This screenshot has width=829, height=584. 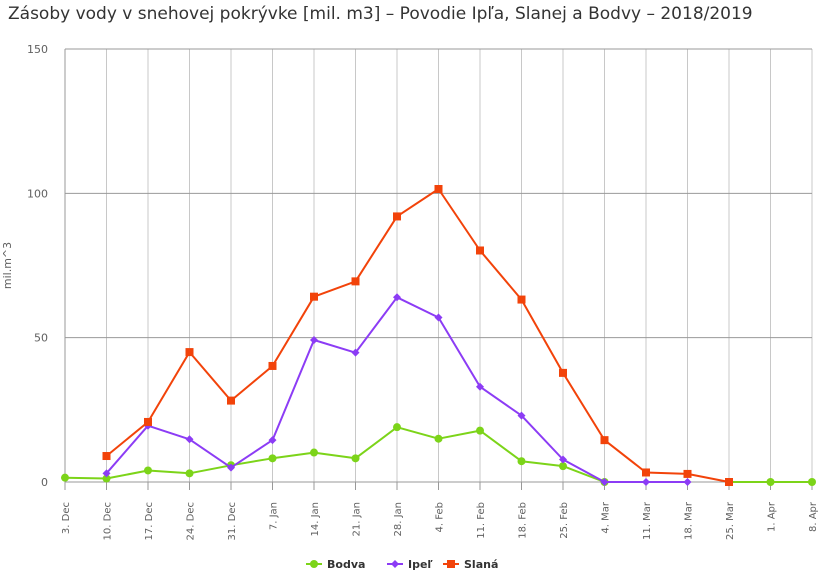 I want to click on y-tick-label: 100, so click(x=37, y=193).